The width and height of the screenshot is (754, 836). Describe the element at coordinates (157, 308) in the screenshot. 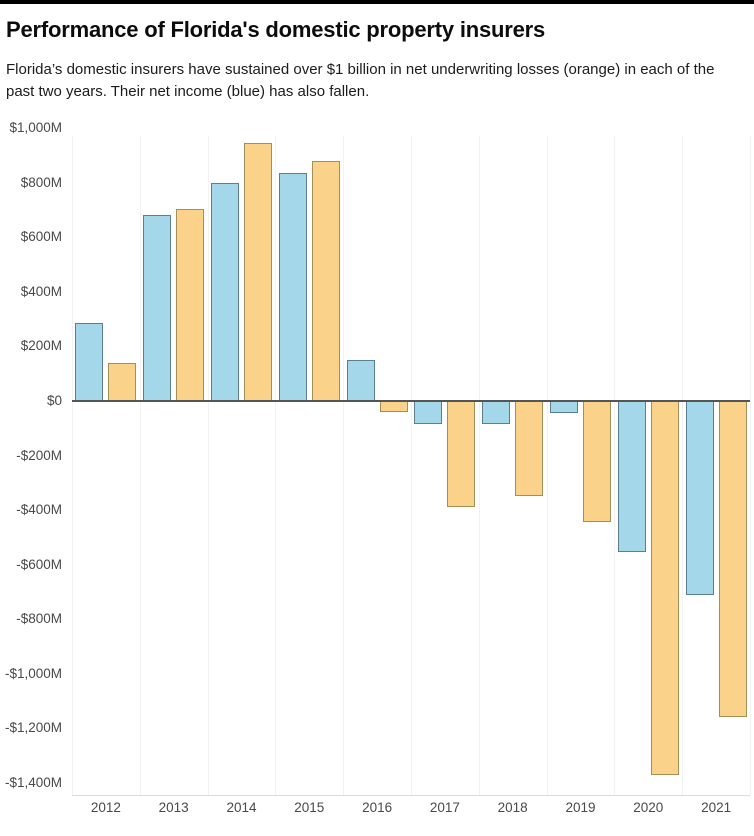

I see `bar-net-income-2013` at that location.